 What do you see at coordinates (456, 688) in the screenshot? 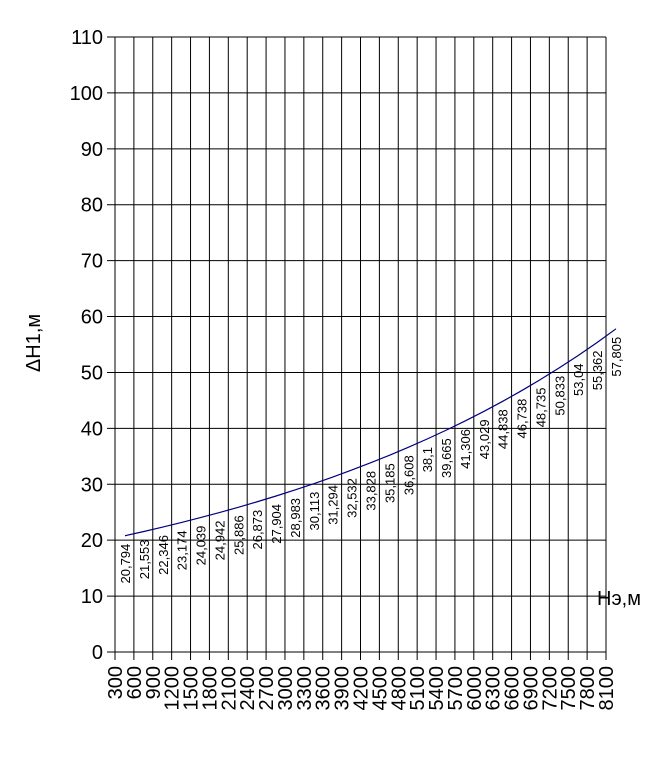
I see `x-tick-label: 5700` at bounding box center [456, 688].